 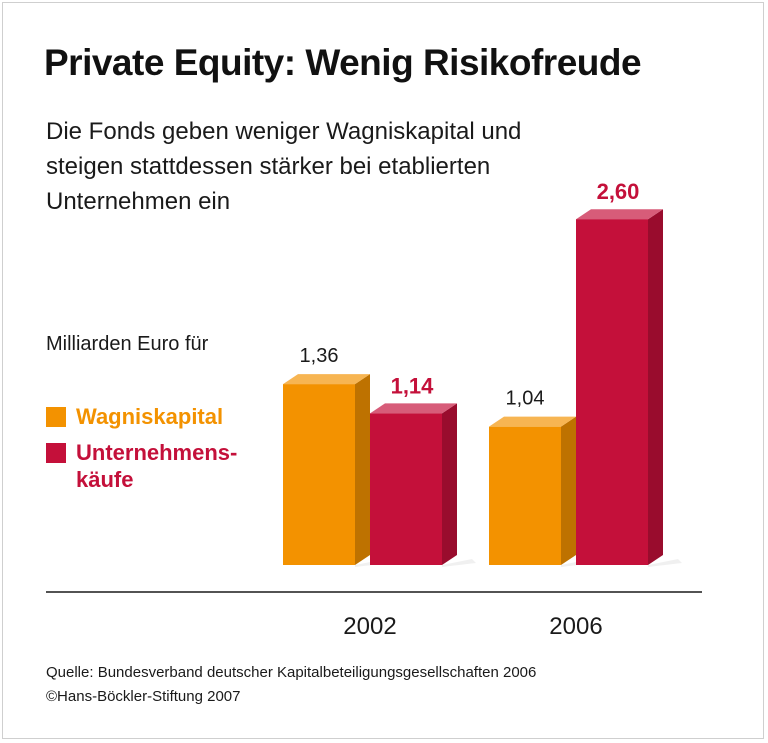 I want to click on legend-swatch-wagniskapital, so click(x=56, y=417).